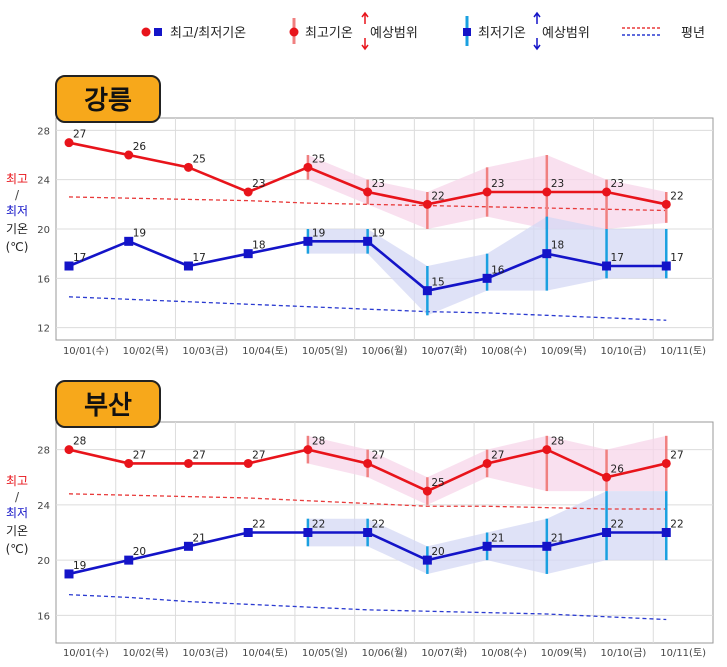 The height and width of the screenshot is (667, 727). What do you see at coordinates (623, 351) in the screenshot?
I see `x-tick-label: 10/10(금)` at bounding box center [623, 351].